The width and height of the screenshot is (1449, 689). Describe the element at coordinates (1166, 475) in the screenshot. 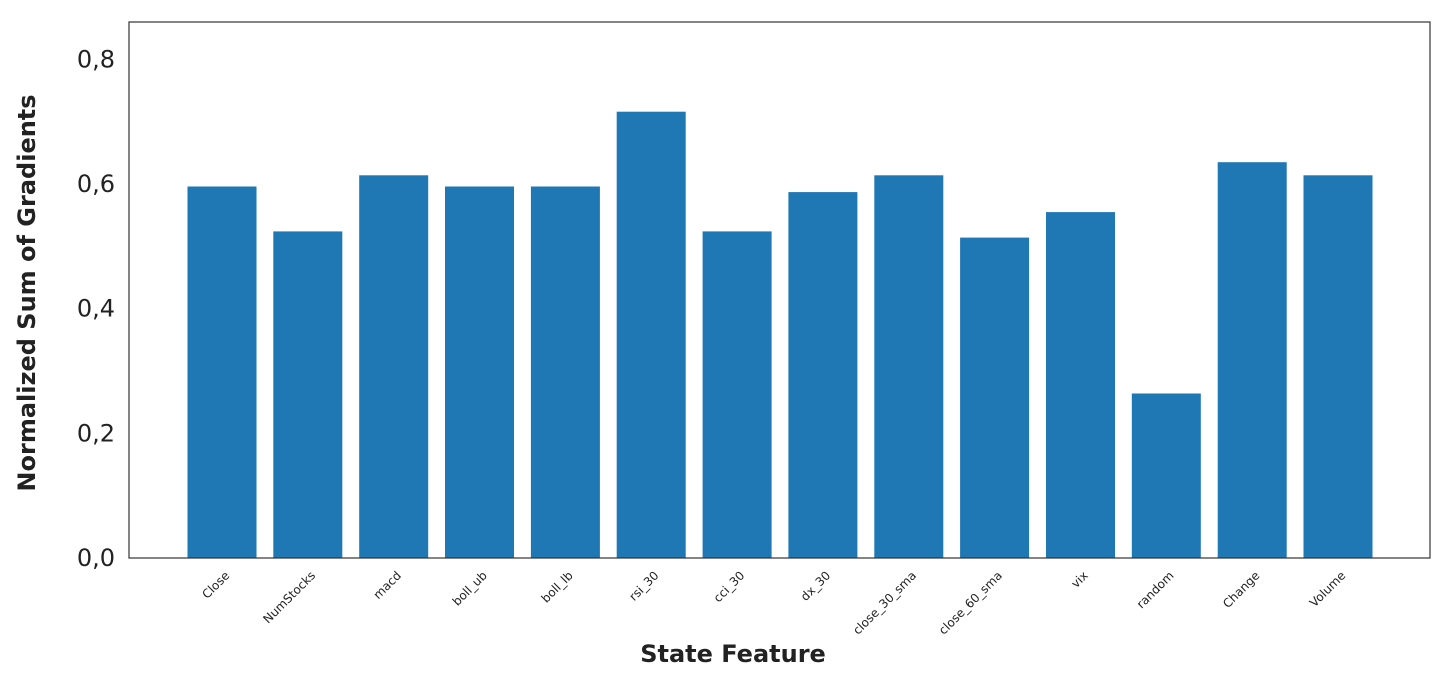

I see `bar-random` at that location.